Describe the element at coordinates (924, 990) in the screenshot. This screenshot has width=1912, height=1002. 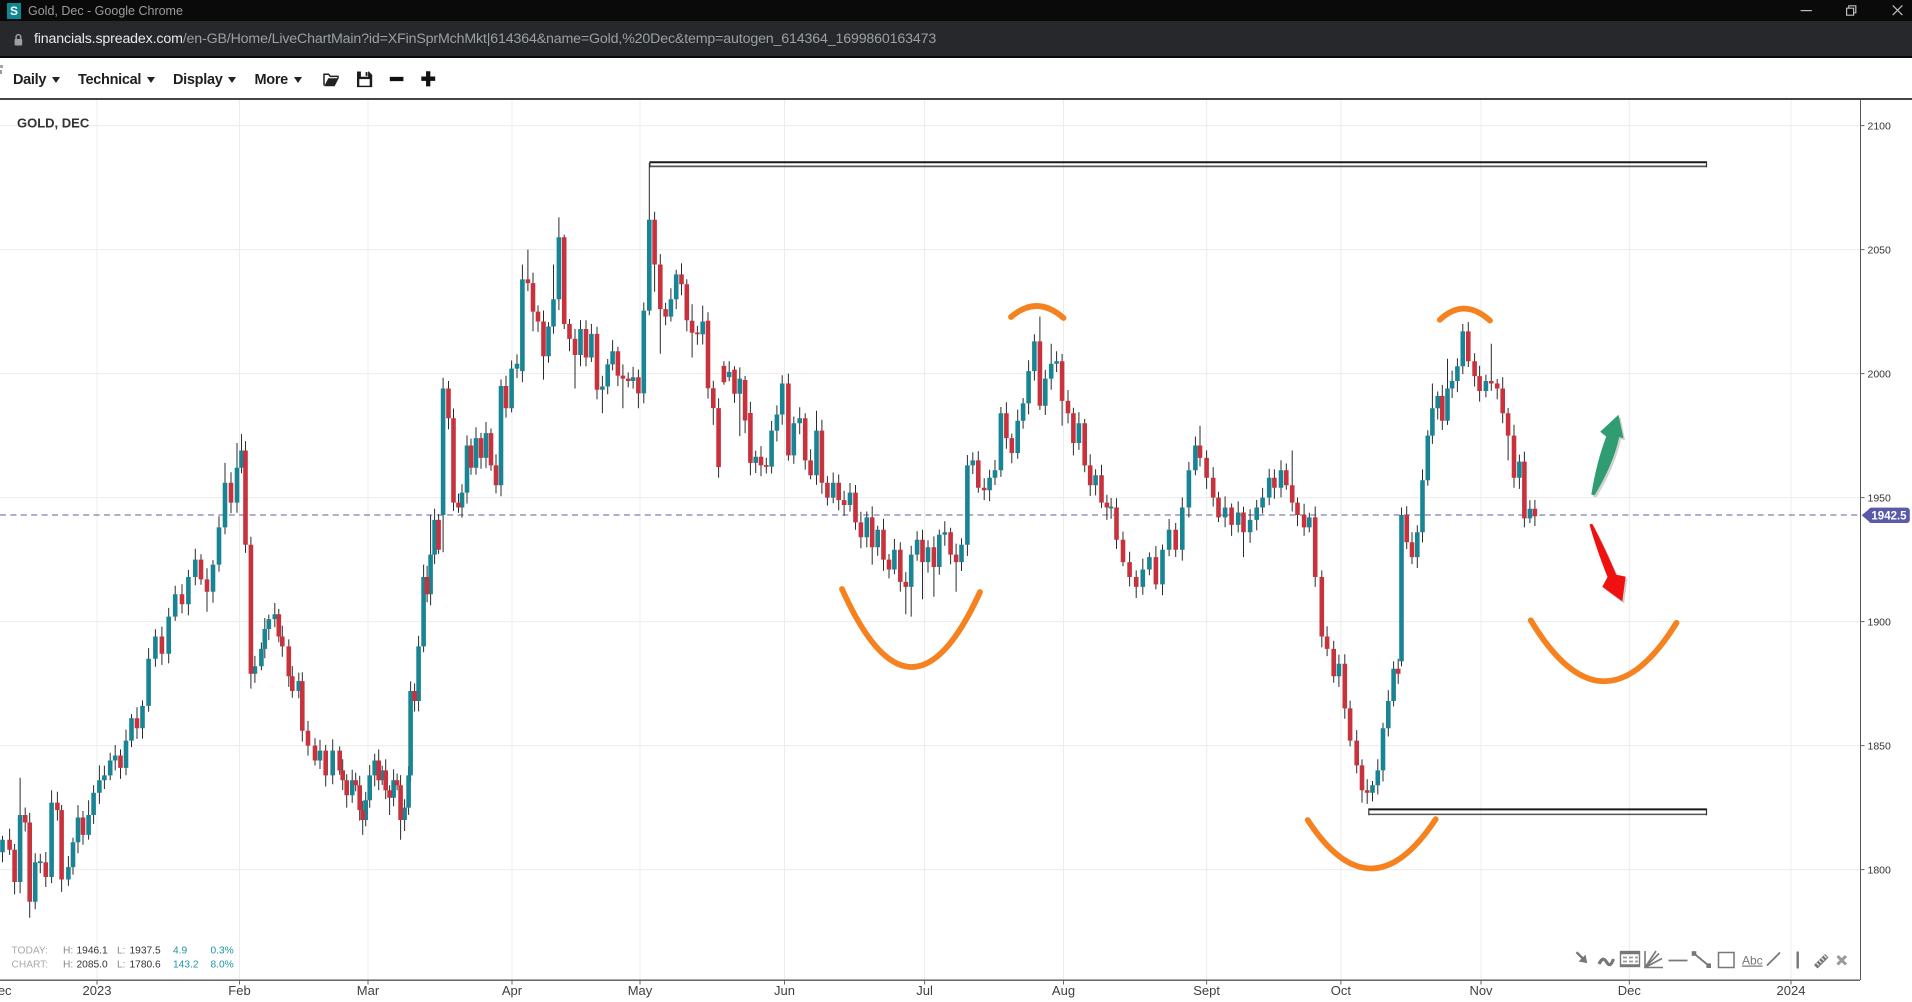
I see `svg-text: Jul` at that location.